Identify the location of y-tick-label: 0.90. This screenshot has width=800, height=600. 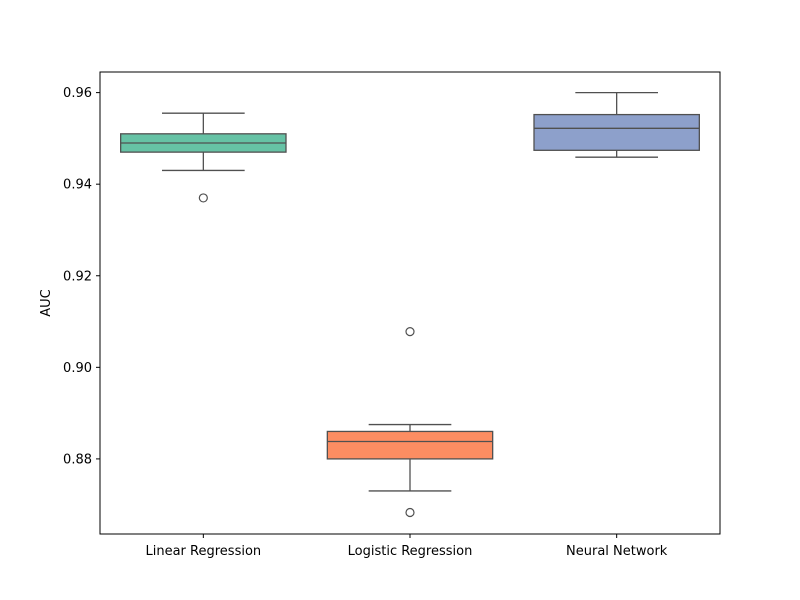
(77, 368).